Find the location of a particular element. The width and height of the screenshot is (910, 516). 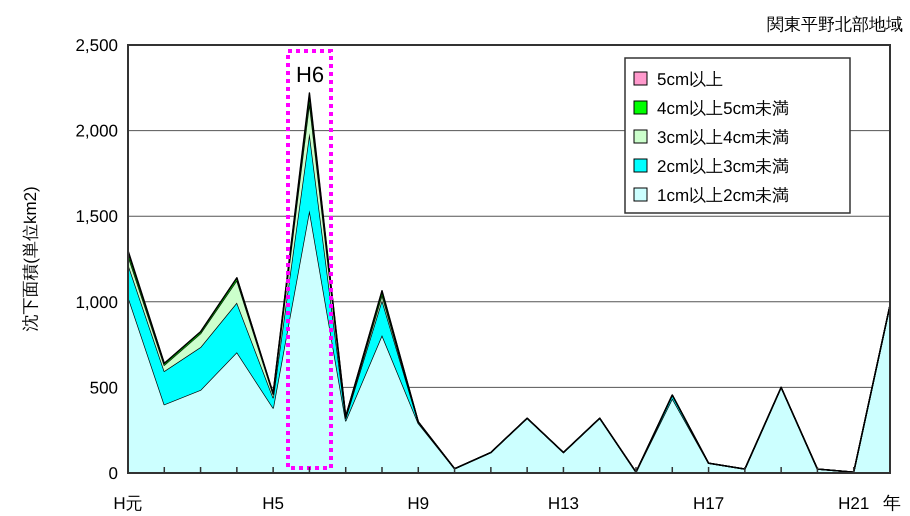

y-axis-title: 沈下面積(単位km2) is located at coordinates (30, 259).